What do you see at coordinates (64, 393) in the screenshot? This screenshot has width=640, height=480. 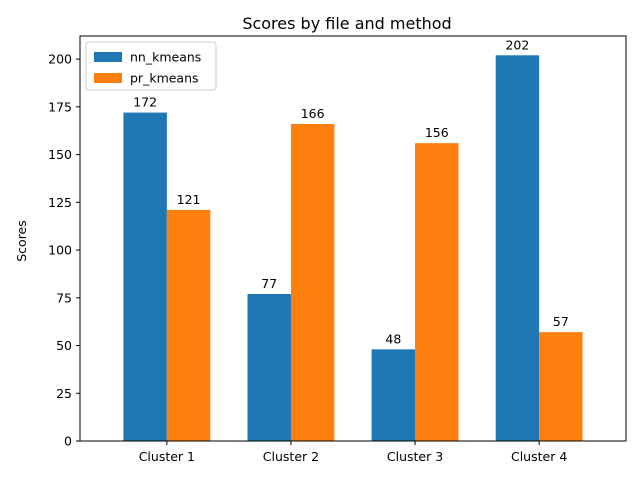 I see `y-tick-label: 25` at bounding box center [64, 393].